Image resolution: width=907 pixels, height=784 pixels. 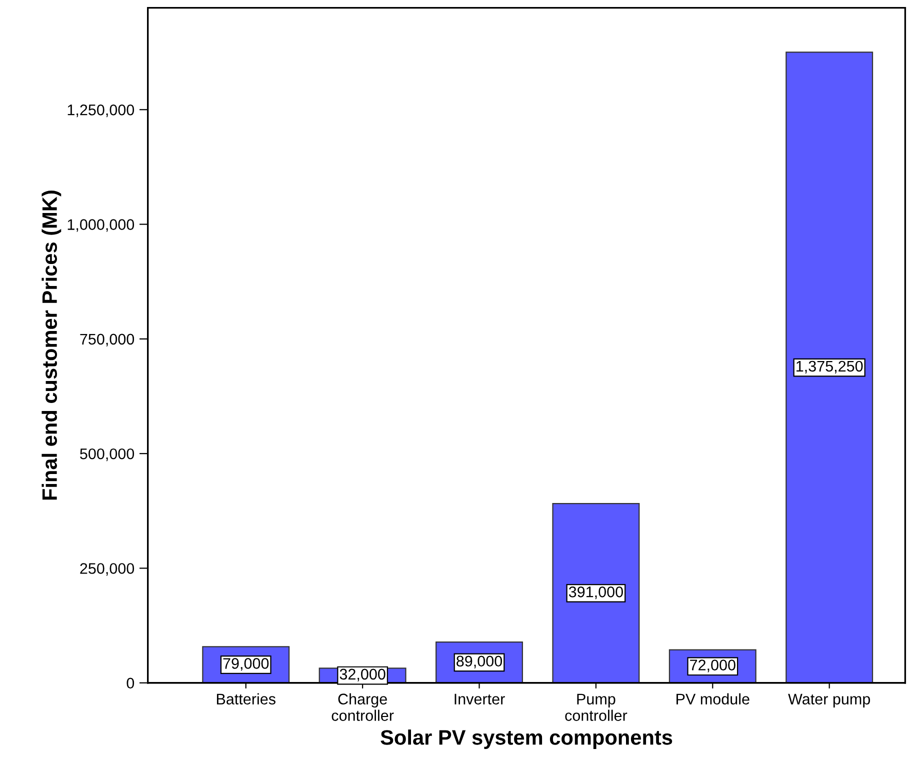 What do you see at coordinates (101, 111) in the screenshot?
I see `y-tick-label: 1,250,000` at bounding box center [101, 111].